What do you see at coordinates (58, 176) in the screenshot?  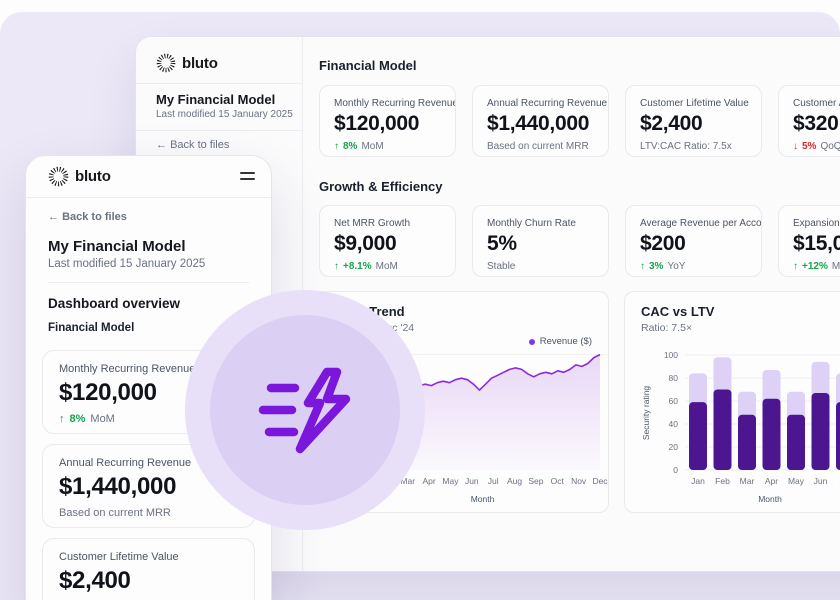 I see `bluto-sunburst-icon` at bounding box center [58, 176].